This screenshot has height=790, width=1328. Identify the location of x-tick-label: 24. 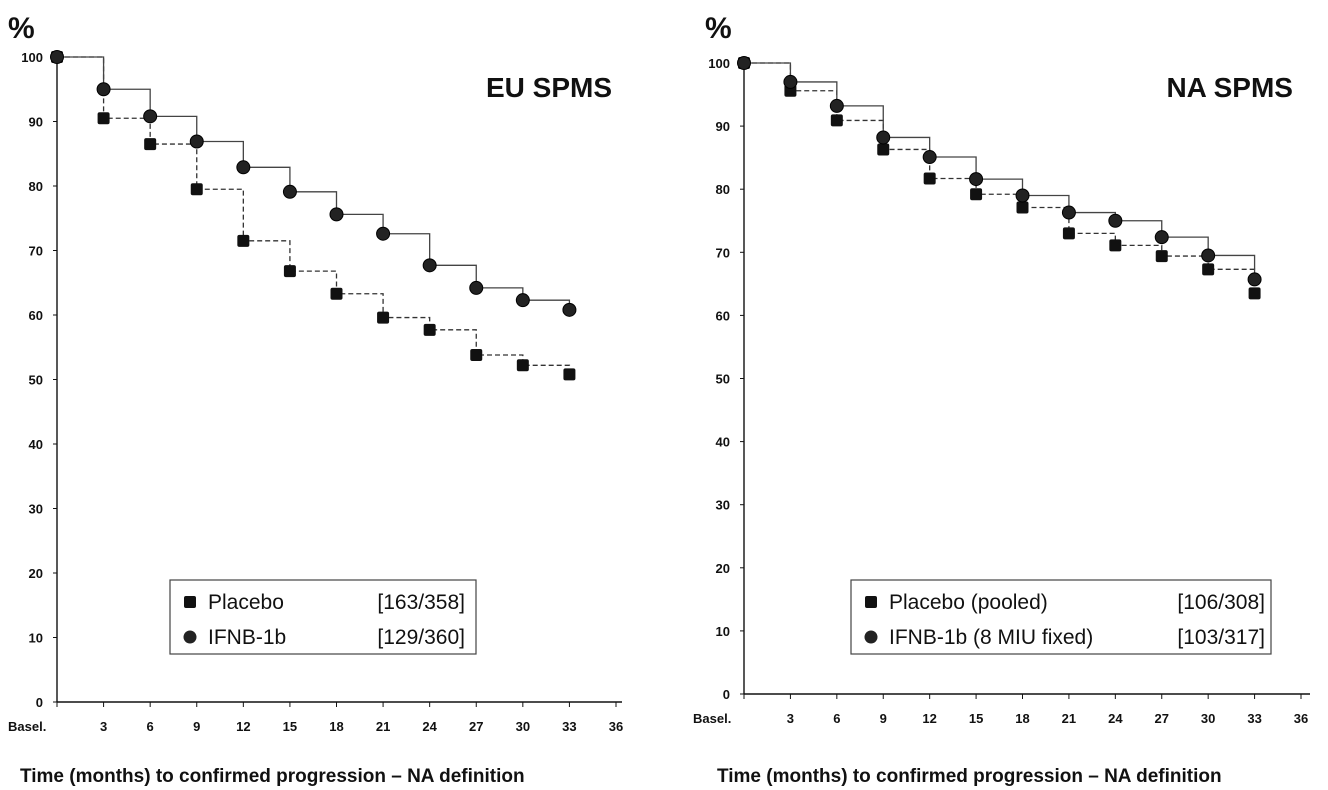
(429, 726).